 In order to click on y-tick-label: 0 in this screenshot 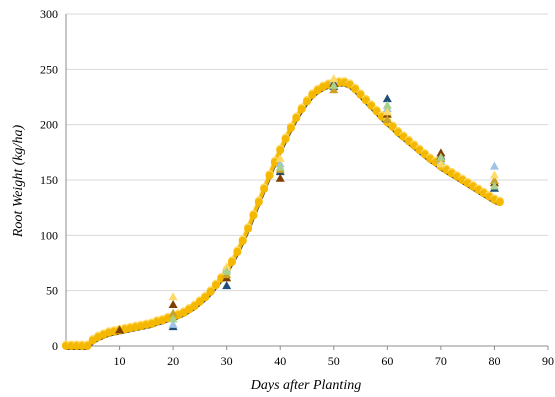, I will do `click(55, 346)`.